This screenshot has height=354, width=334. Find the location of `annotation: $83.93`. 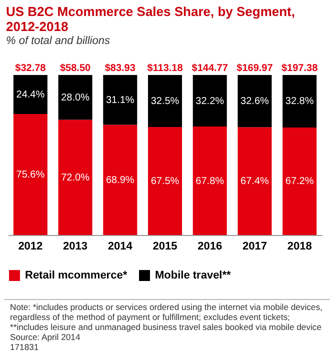

annotation: $83.93 is located at coordinates (120, 68).